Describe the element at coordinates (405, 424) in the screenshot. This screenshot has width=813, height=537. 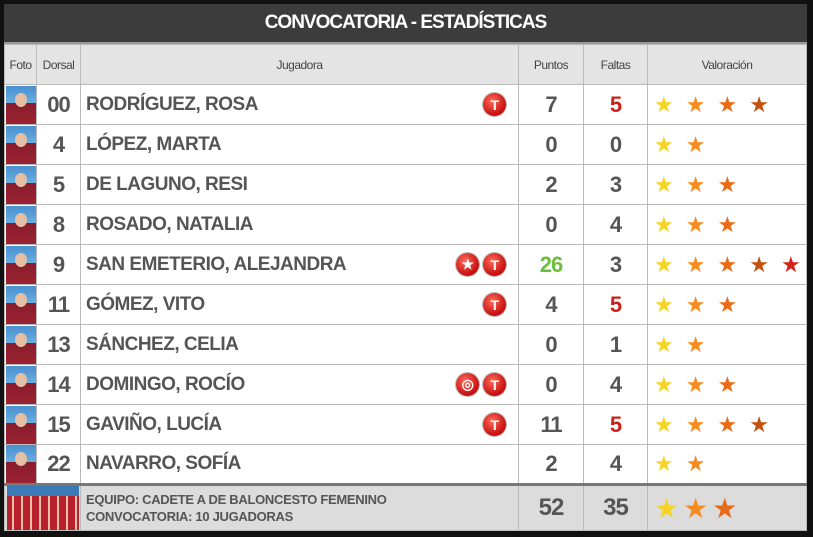
I see `player-row: 15 GAVIÑO, LUCÍA T 11 5 ★★★★` at that location.